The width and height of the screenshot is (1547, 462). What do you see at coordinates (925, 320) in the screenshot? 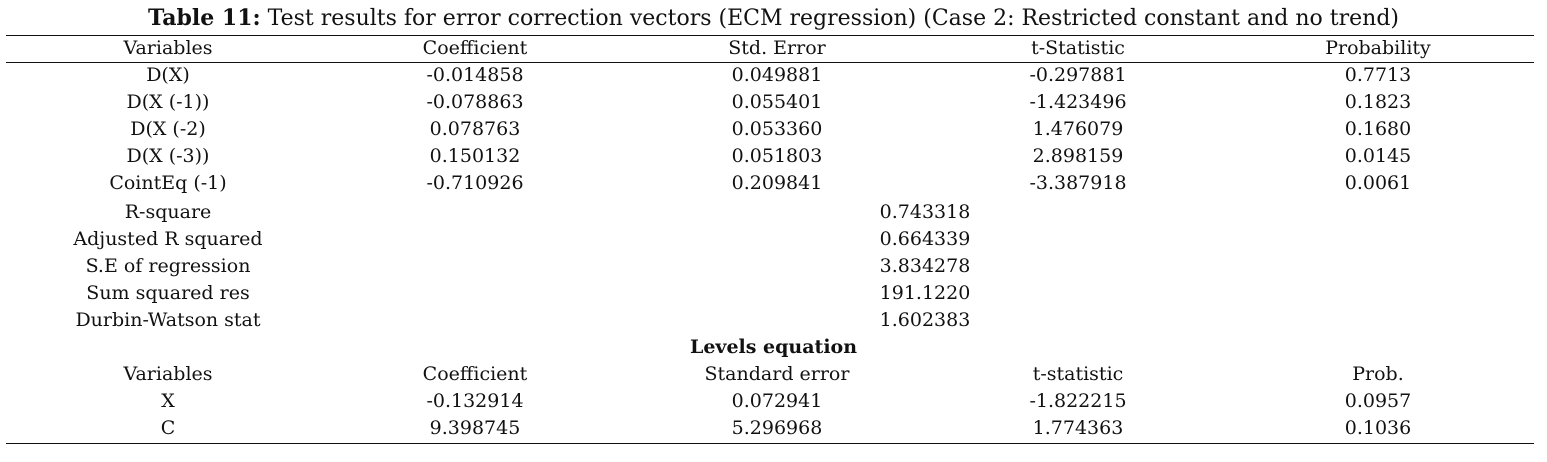
I see `stat-value: 1.602383` at bounding box center [925, 320].